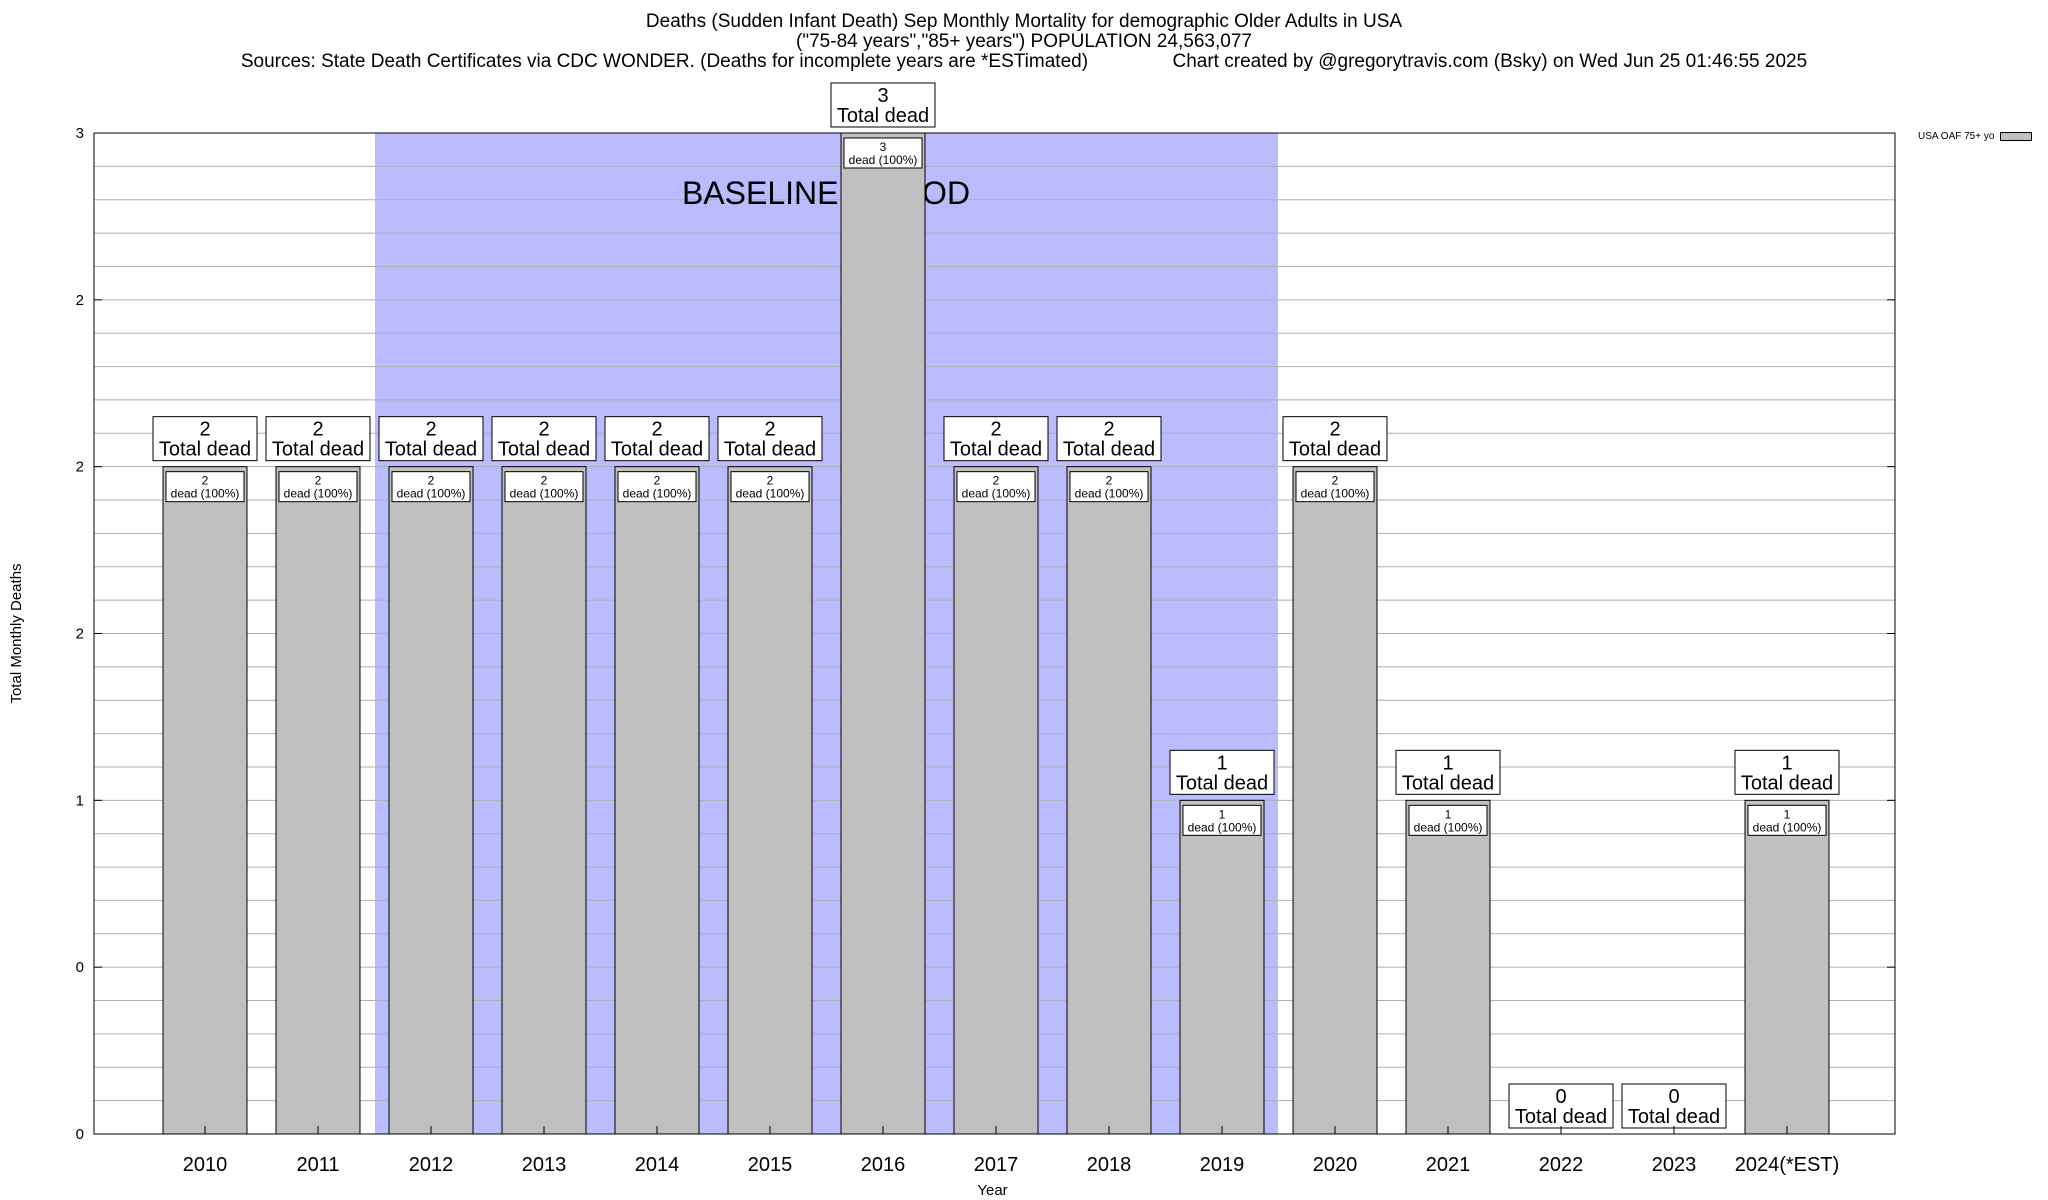  I want to click on x-tick-label: 2012, so click(431, 1165).